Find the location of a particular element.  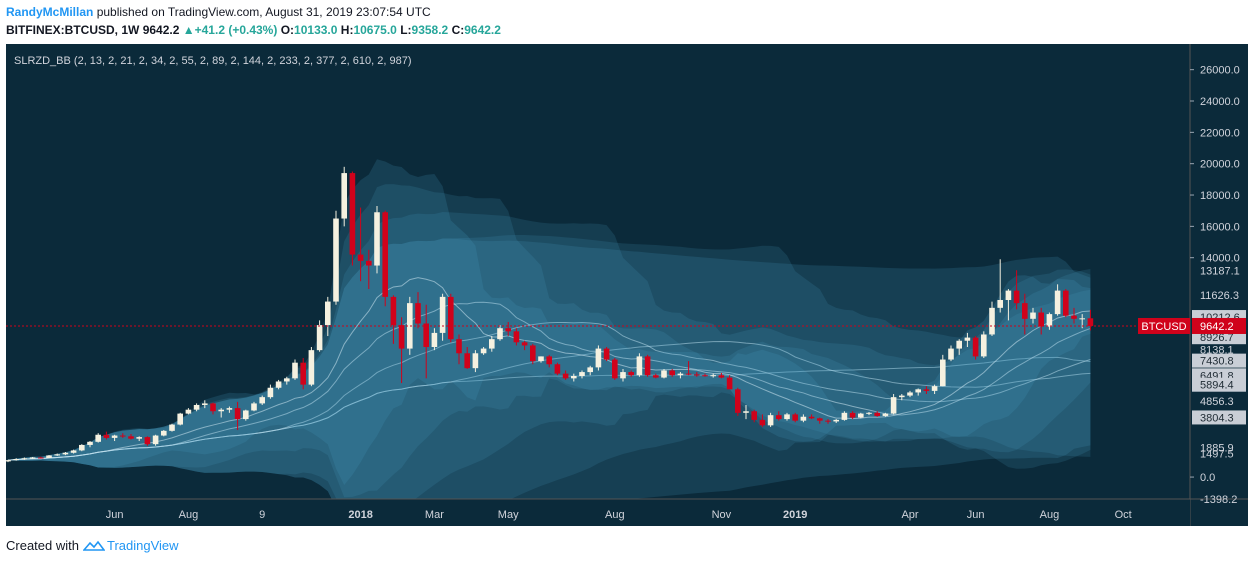

time-axis is located at coordinates (598, 512).